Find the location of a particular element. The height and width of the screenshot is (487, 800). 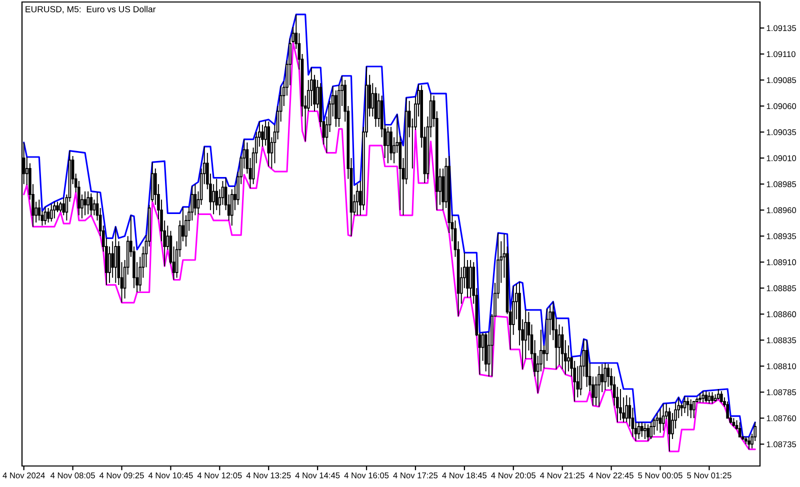

x-tick-label: 4 Nov 18:45 is located at coordinates (464, 475).